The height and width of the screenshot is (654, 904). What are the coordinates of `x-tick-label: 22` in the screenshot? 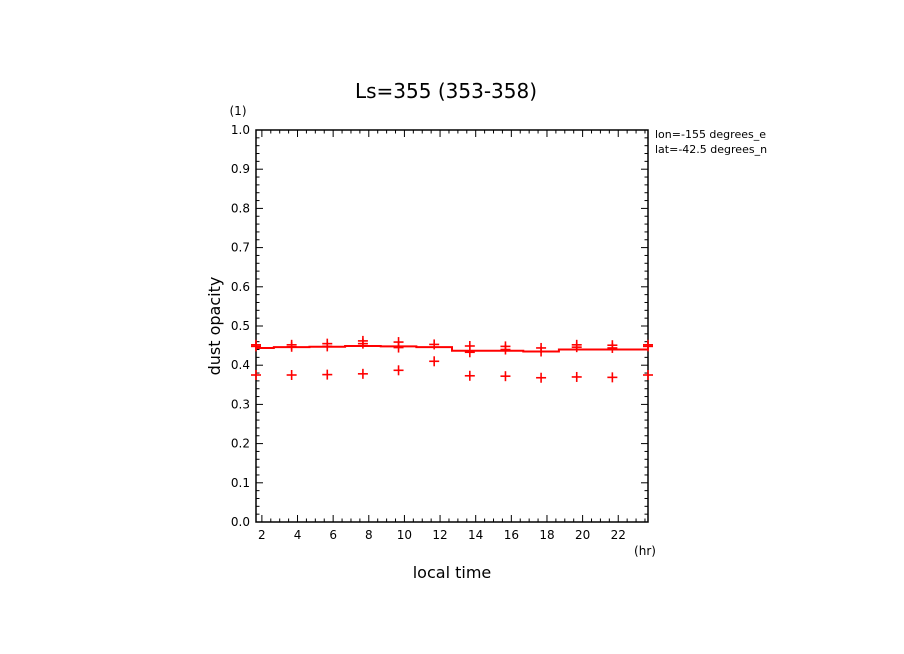 It's located at (618, 535).